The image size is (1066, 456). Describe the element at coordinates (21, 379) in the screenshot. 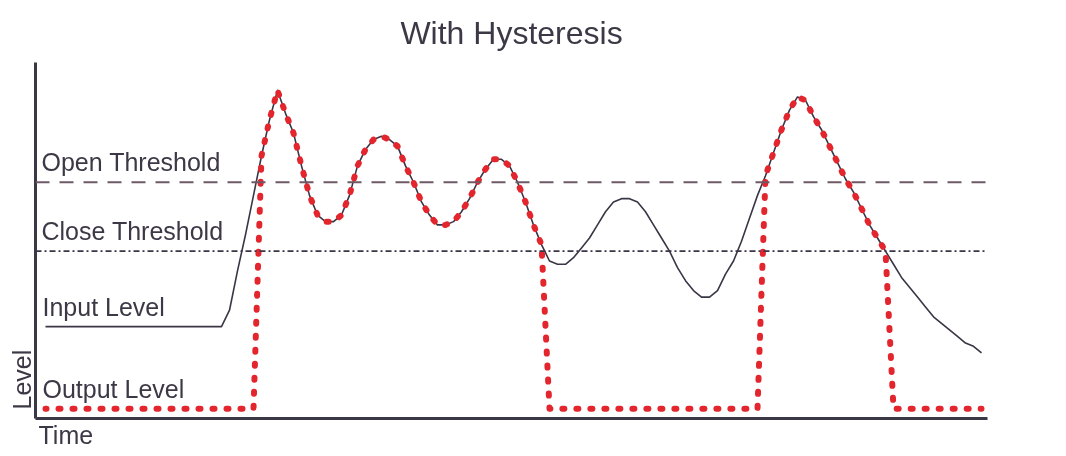

I see `y-axis-title: Level` at that location.